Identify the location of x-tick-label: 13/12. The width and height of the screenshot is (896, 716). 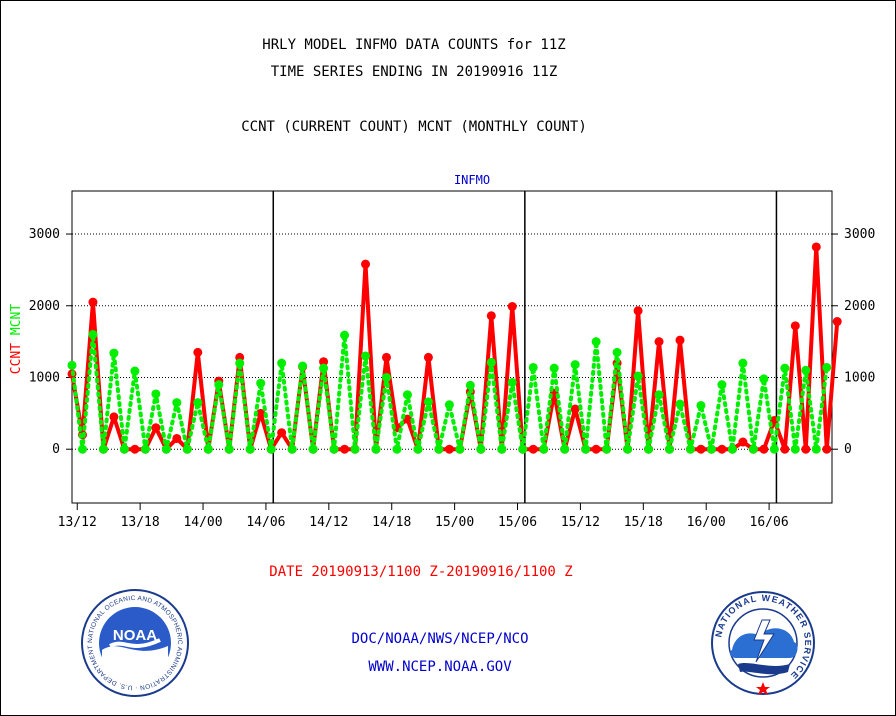
(77, 522).